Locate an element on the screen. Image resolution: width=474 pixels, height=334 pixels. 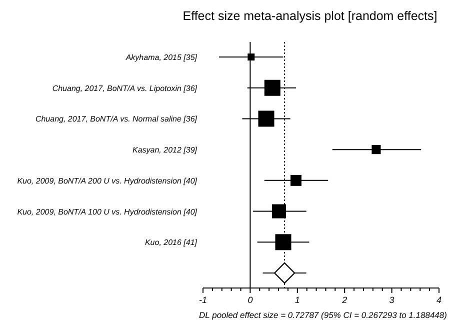
y-tick-label: Chuang, 2017, BoNT/A vs. Lipotoxin [36] is located at coordinates (125, 88).